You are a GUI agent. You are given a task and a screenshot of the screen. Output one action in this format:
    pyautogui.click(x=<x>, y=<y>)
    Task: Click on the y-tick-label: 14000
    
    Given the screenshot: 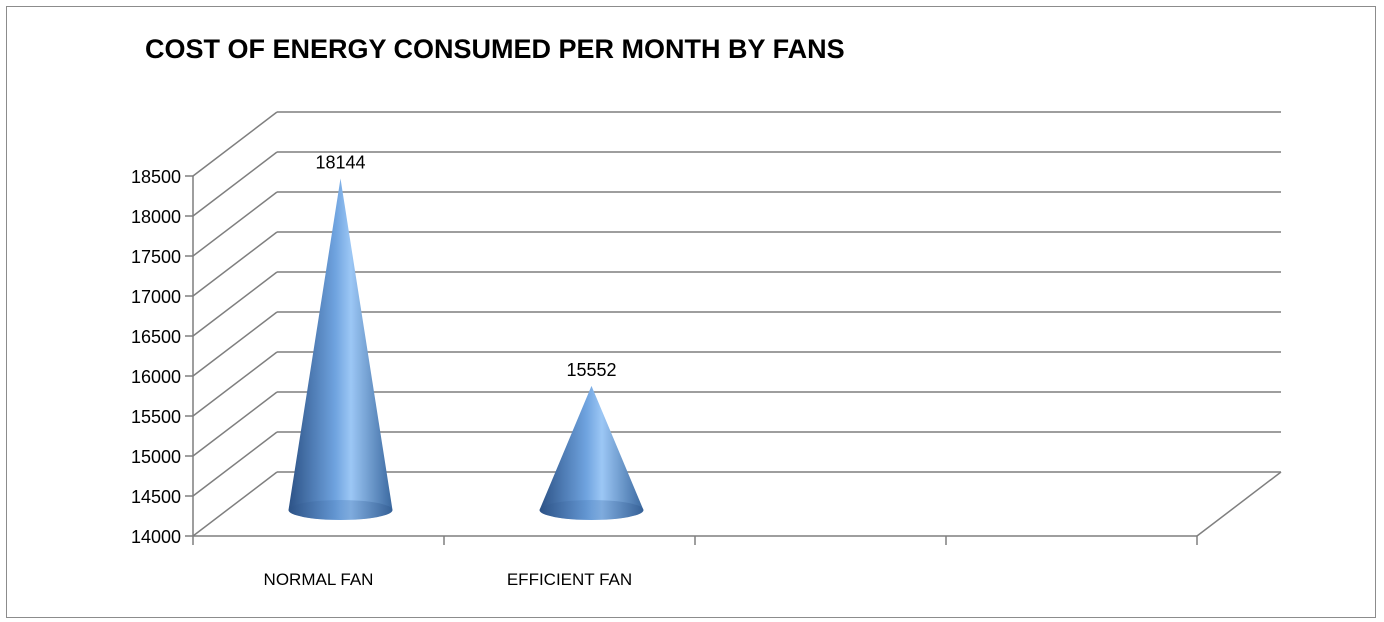 What is the action you would take?
    pyautogui.click(x=156, y=537)
    